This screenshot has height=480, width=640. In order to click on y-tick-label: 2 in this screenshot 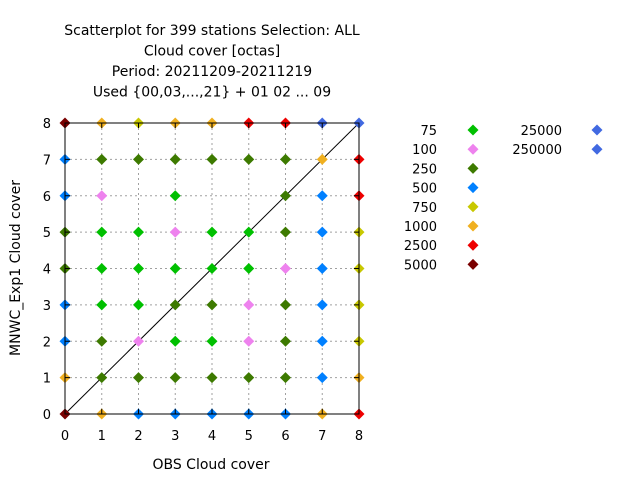, I will do `click(47, 342)`.